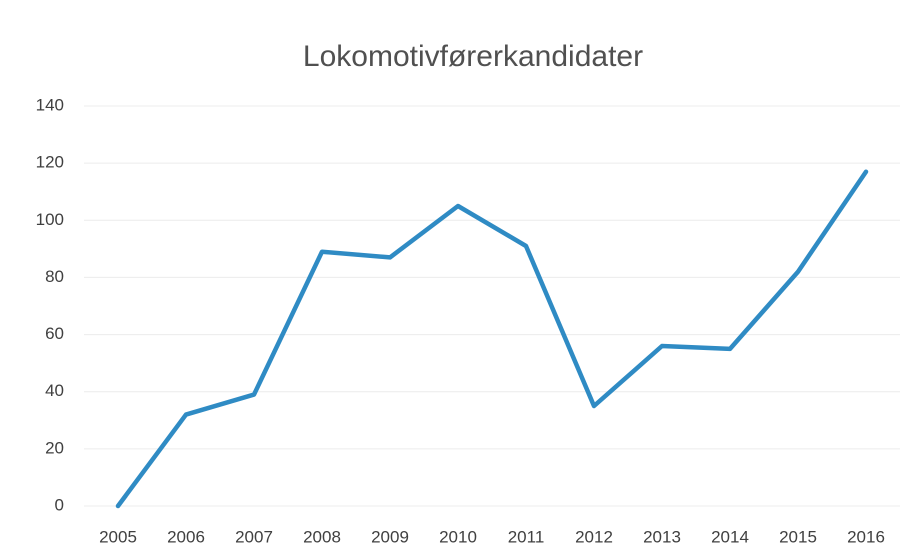 The image size is (921, 558). I want to click on x-tick-label: 2009, so click(390, 536).